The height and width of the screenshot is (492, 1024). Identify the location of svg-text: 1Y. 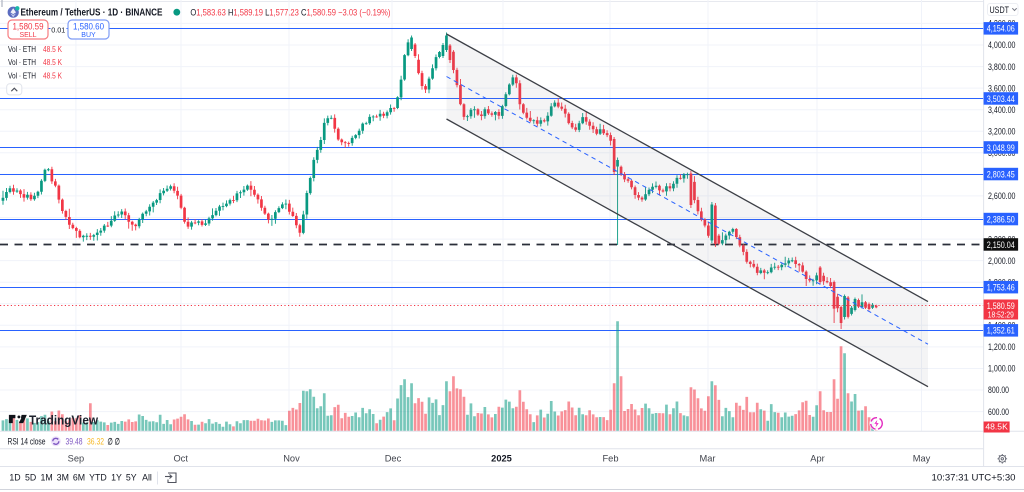
(116, 478).